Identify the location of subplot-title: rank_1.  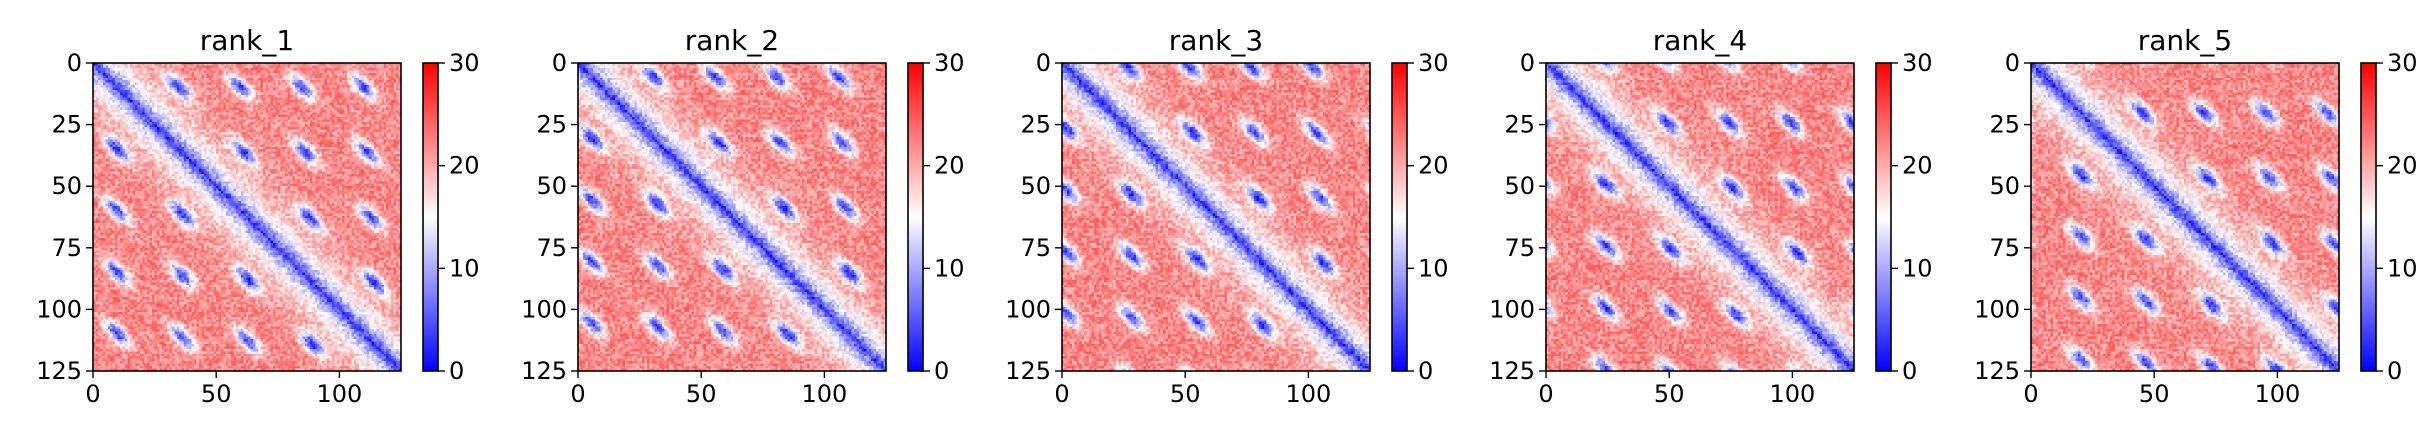
(247, 40).